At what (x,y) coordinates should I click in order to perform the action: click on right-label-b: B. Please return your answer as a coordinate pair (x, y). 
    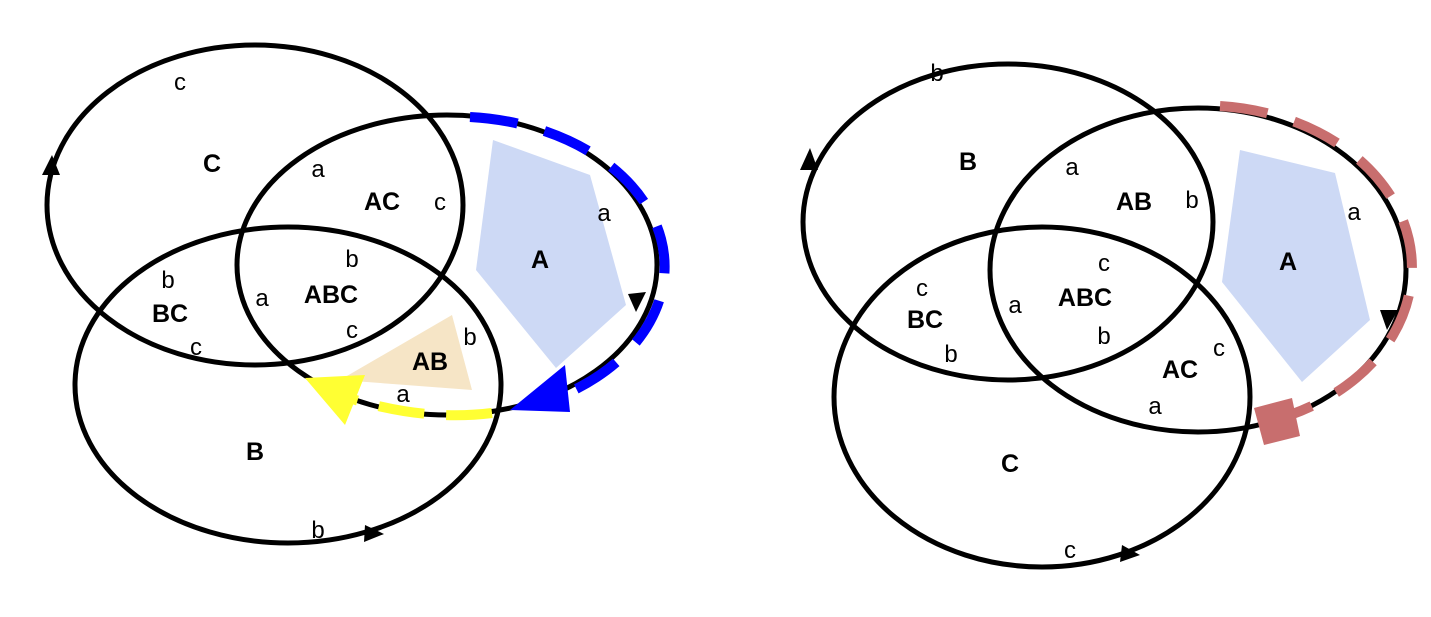
    Looking at the image, I should click on (968, 162).